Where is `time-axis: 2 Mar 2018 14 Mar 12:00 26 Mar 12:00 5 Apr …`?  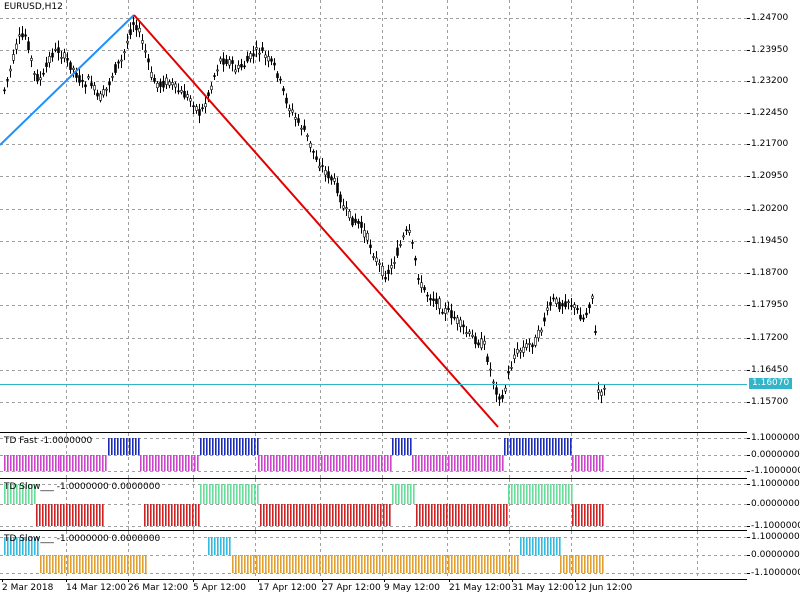 time-axis: 2 Mar 2018 14 Mar 12:00 26 Mar 12:00 5 Apr … is located at coordinates (400, 589).